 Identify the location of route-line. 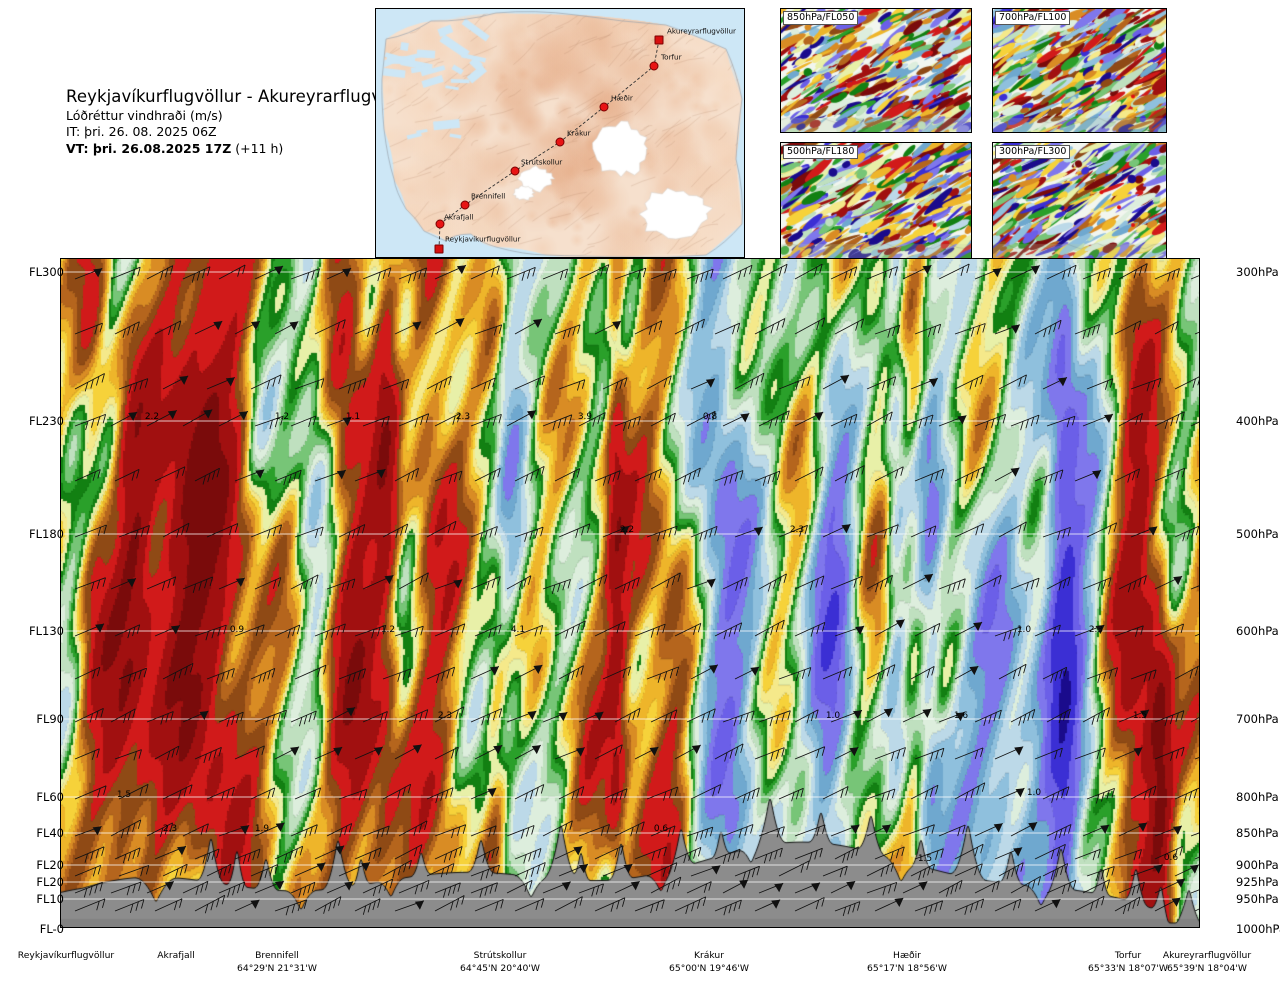
(549, 144).